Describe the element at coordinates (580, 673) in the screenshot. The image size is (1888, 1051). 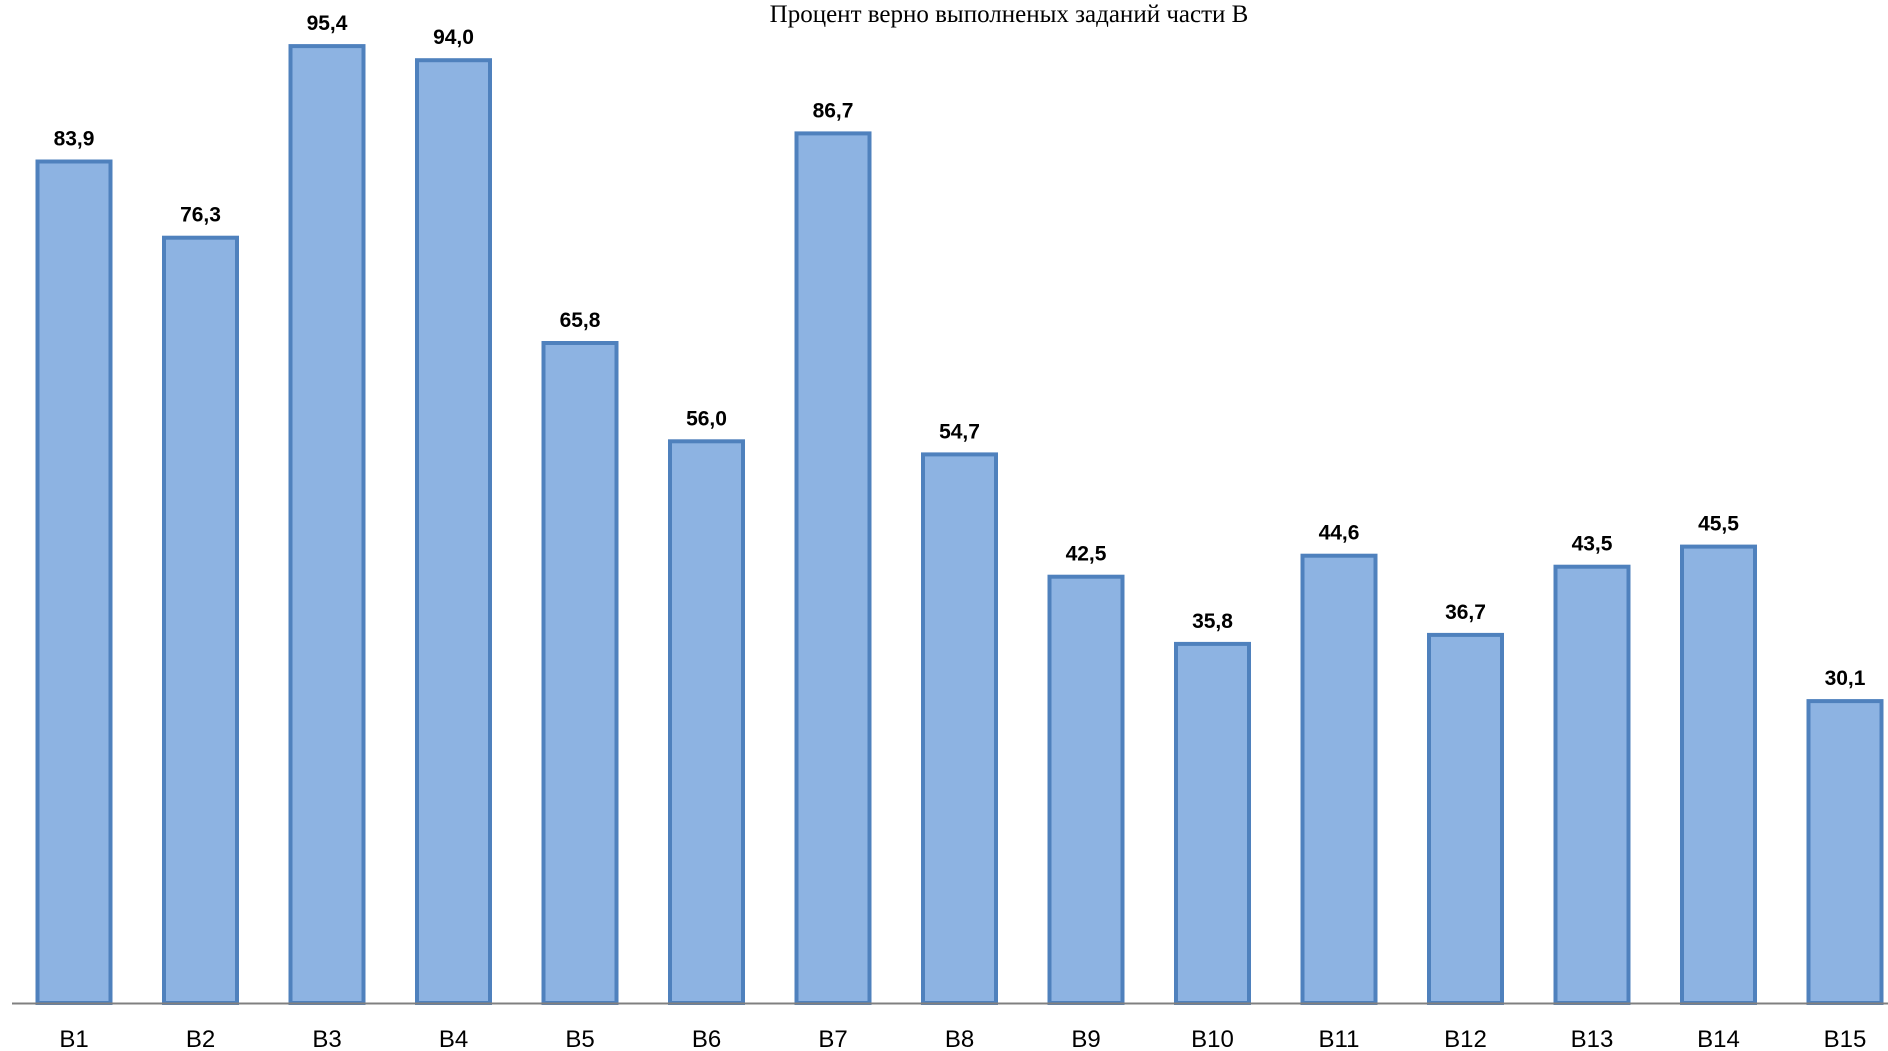
I see `bar-b5` at that location.